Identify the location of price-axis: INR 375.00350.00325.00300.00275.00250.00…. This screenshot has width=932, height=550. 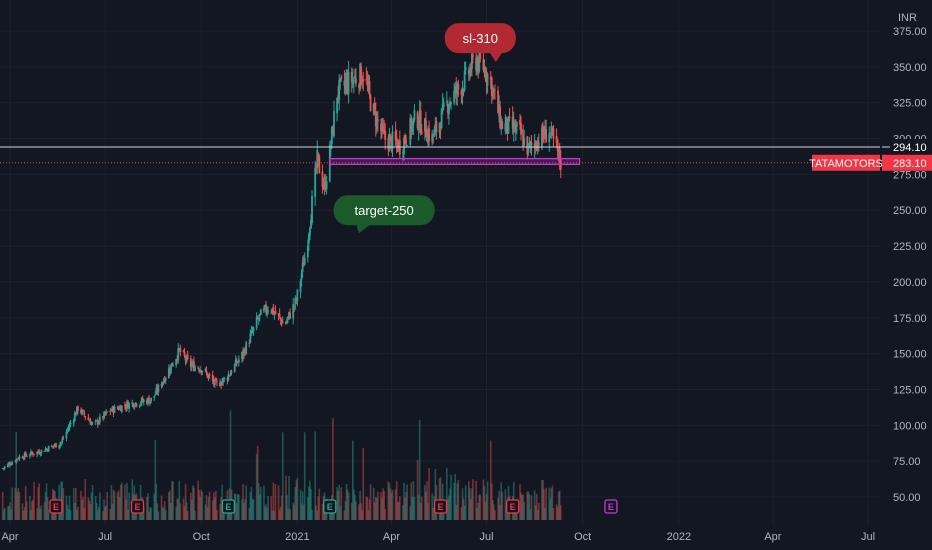
(907, 258).